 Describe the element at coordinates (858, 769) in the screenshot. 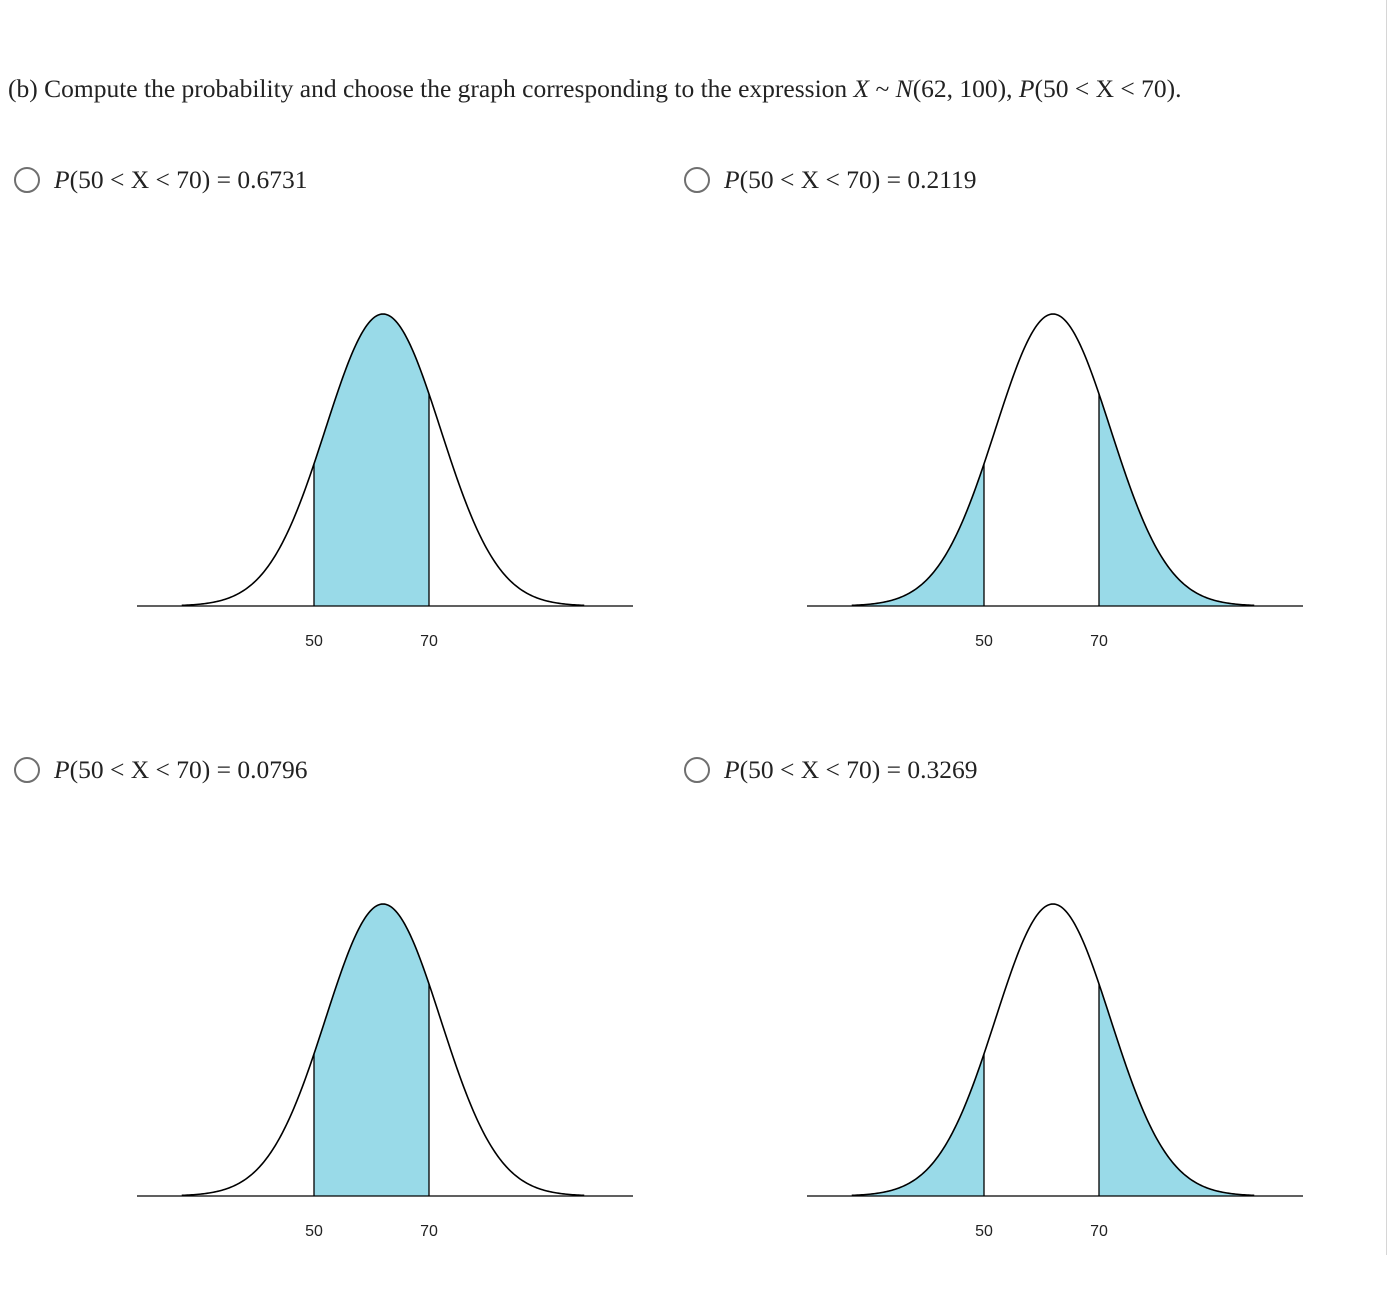

I see `option-expr: (50 < X < 70) = 0.3269` at that location.